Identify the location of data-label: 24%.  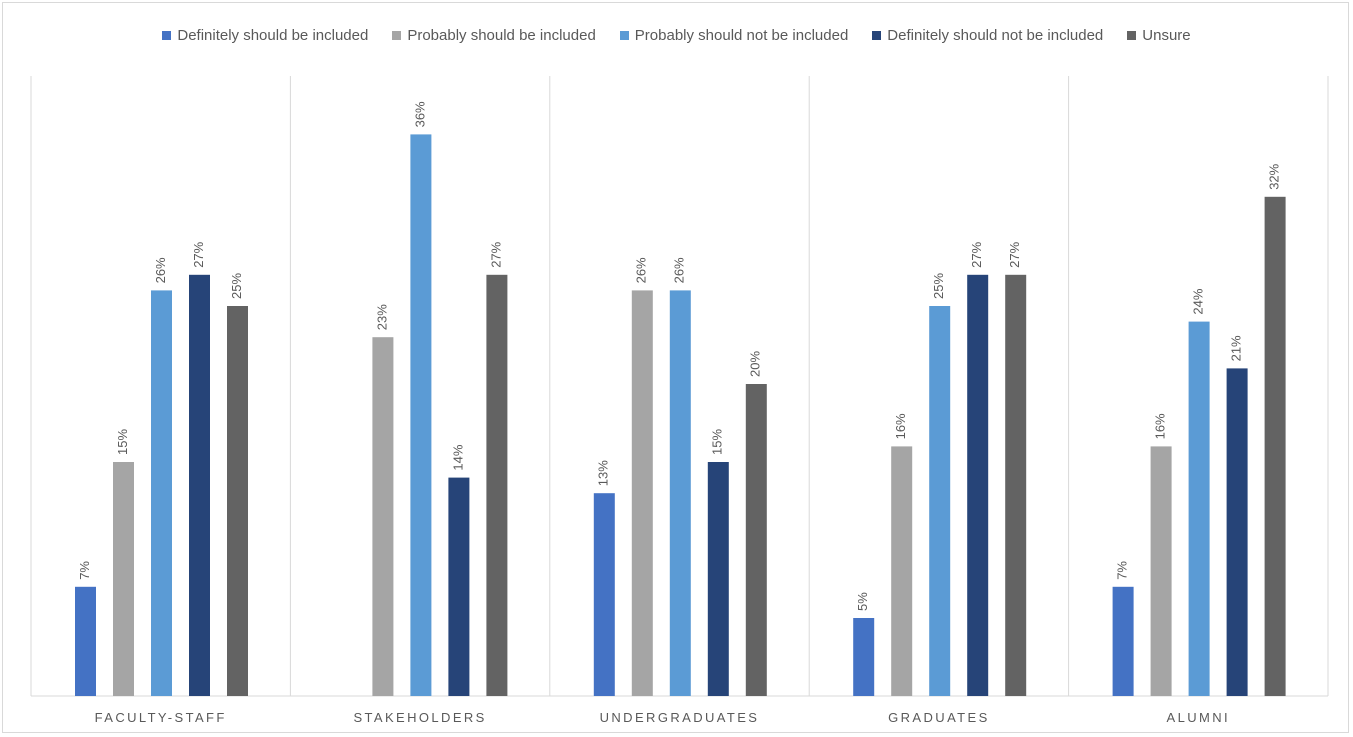
(1198, 301).